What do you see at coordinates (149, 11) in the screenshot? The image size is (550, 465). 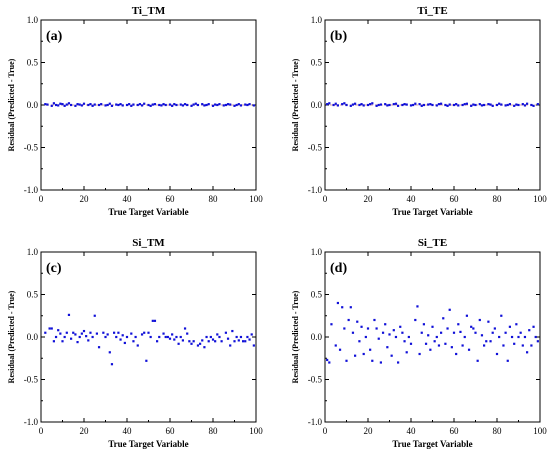 I see `panel-title: Ti_TM` at bounding box center [149, 11].